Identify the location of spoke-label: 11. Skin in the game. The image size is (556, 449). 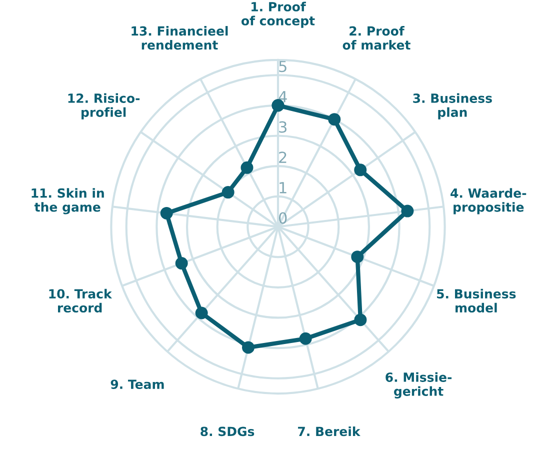
(68, 201).